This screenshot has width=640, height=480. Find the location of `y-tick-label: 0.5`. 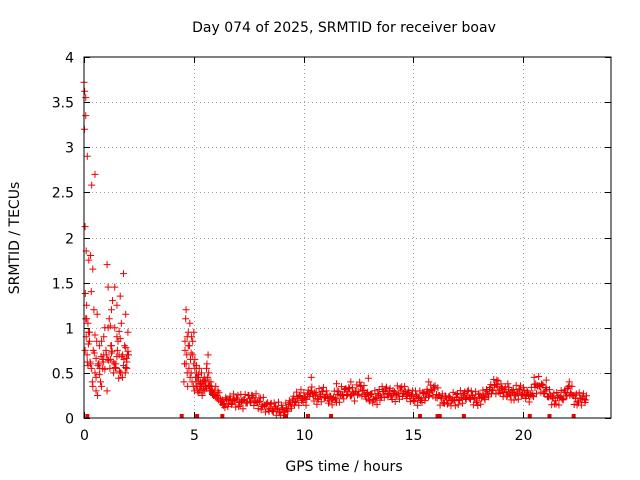

y-tick-label: 0.5 is located at coordinates (63, 375).